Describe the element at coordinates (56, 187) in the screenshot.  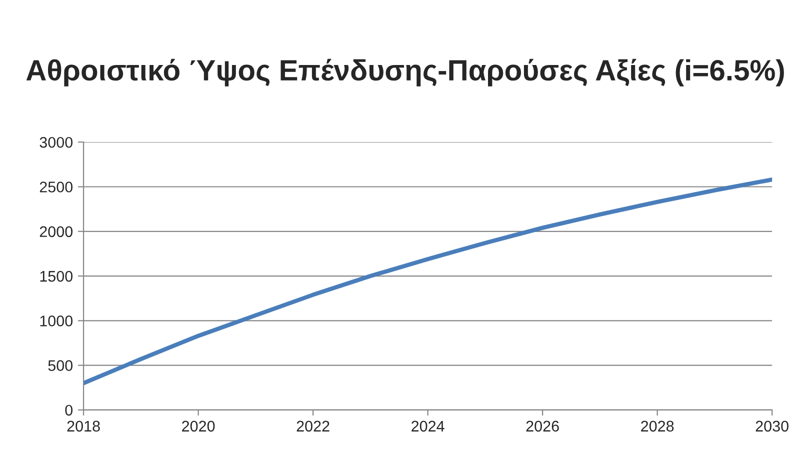
I see `y-tick-label: 2500` at that location.